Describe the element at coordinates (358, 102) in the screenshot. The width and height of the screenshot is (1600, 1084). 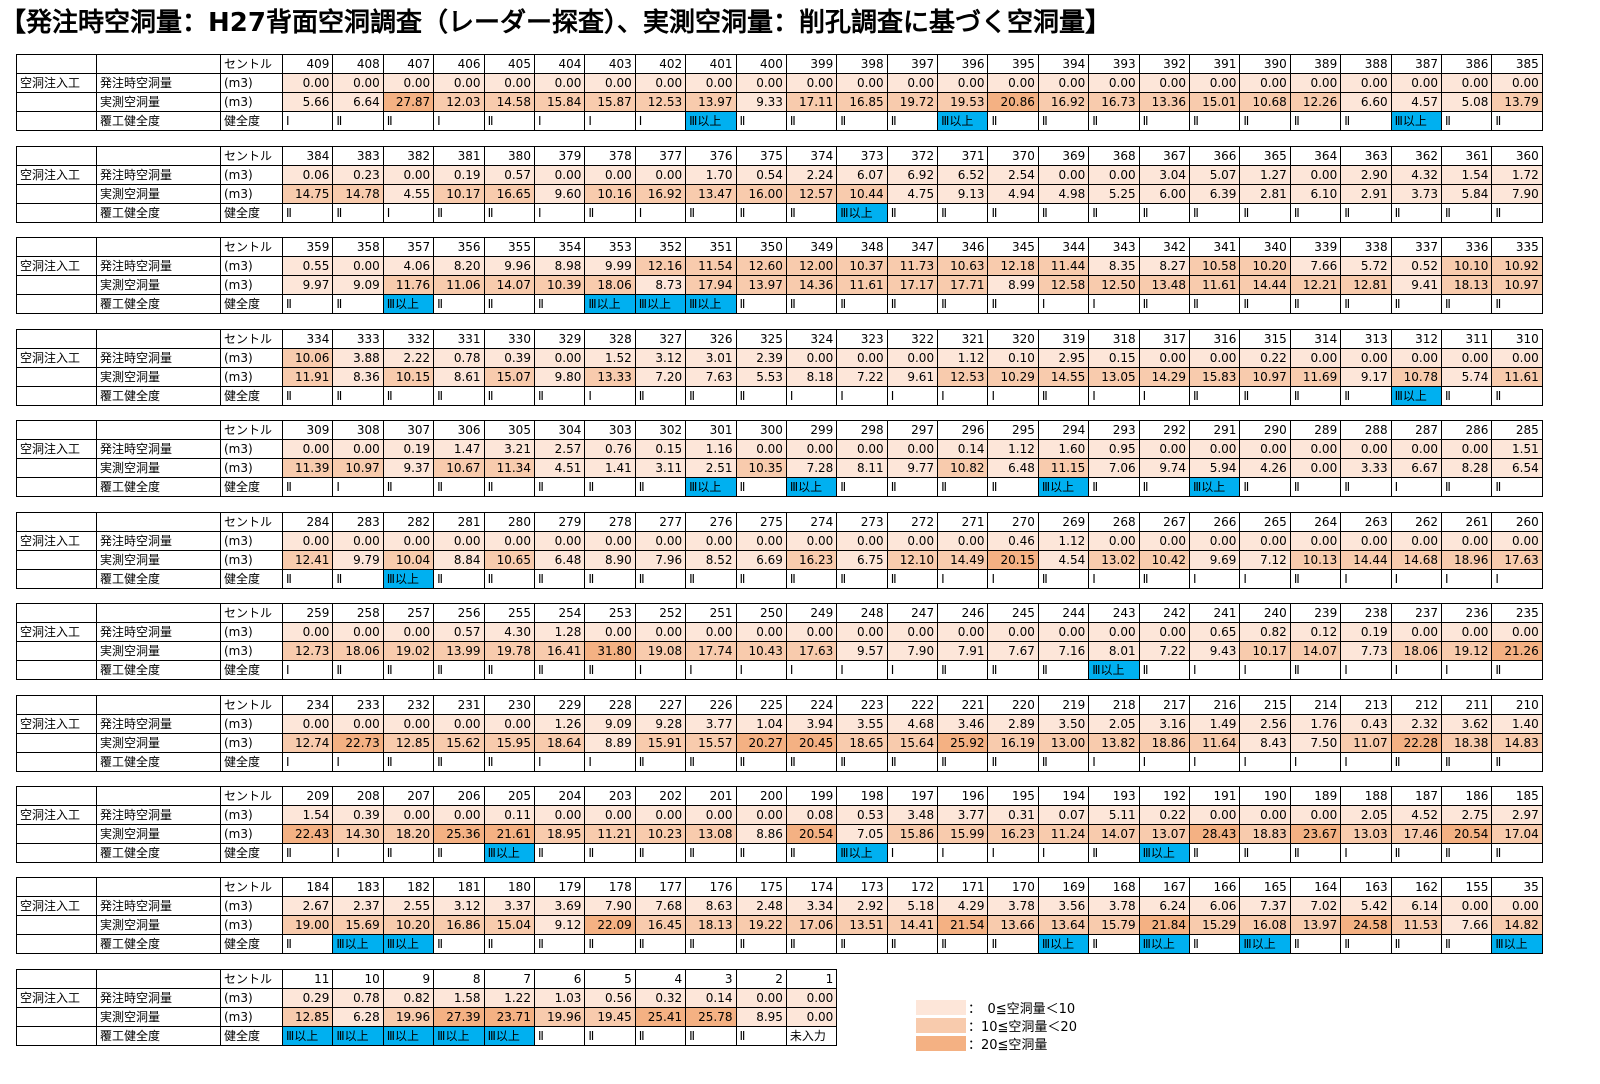
I see `actual-volume-cell: 6.64` at that location.